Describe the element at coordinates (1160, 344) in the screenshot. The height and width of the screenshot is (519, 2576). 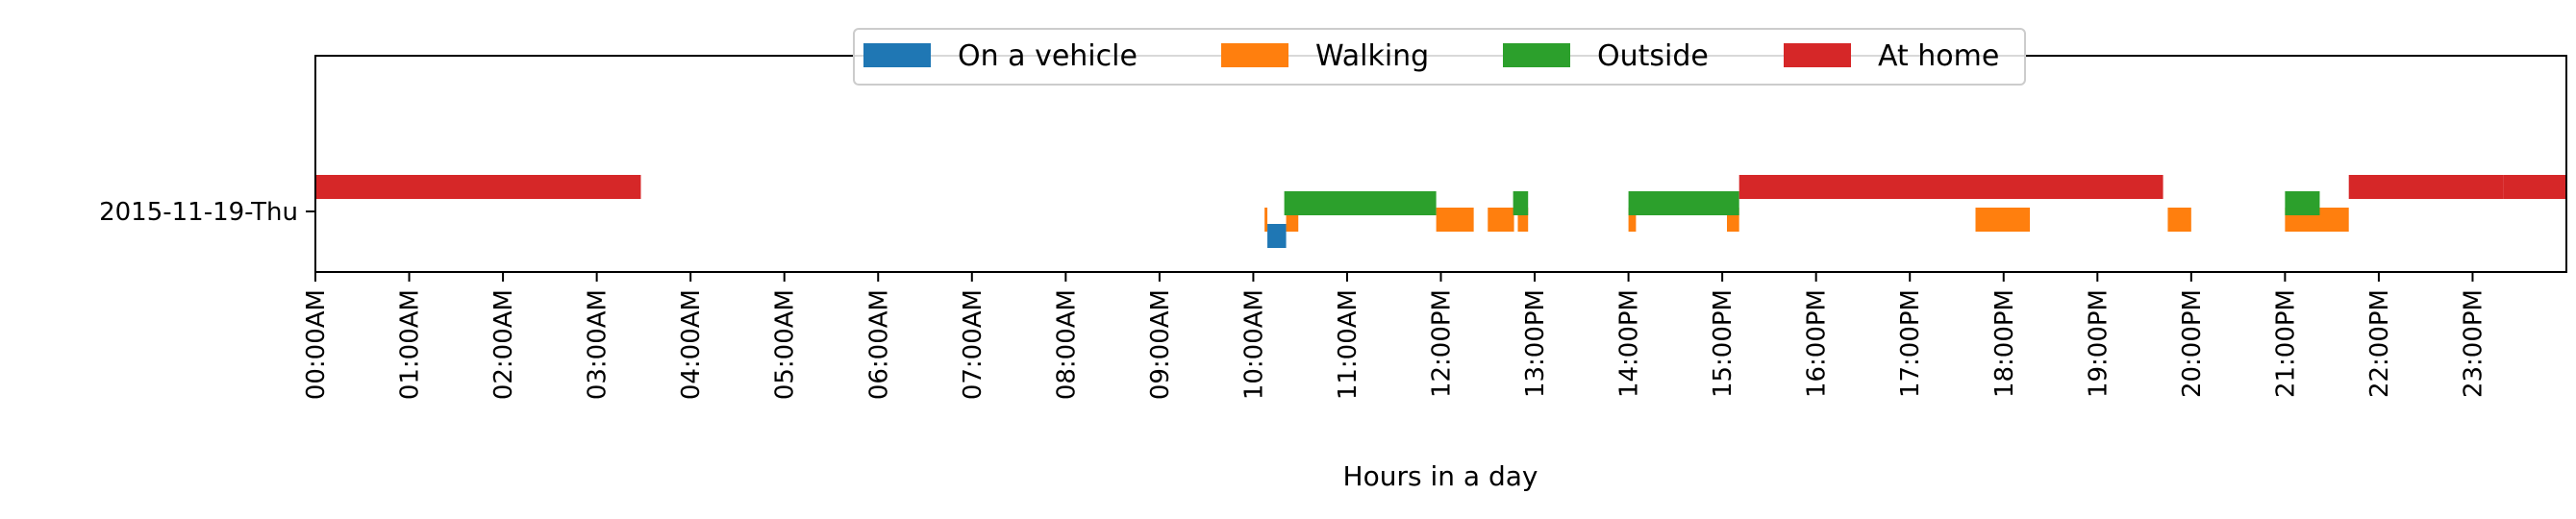
I see `x-tick-label: 09:00AM` at that location.